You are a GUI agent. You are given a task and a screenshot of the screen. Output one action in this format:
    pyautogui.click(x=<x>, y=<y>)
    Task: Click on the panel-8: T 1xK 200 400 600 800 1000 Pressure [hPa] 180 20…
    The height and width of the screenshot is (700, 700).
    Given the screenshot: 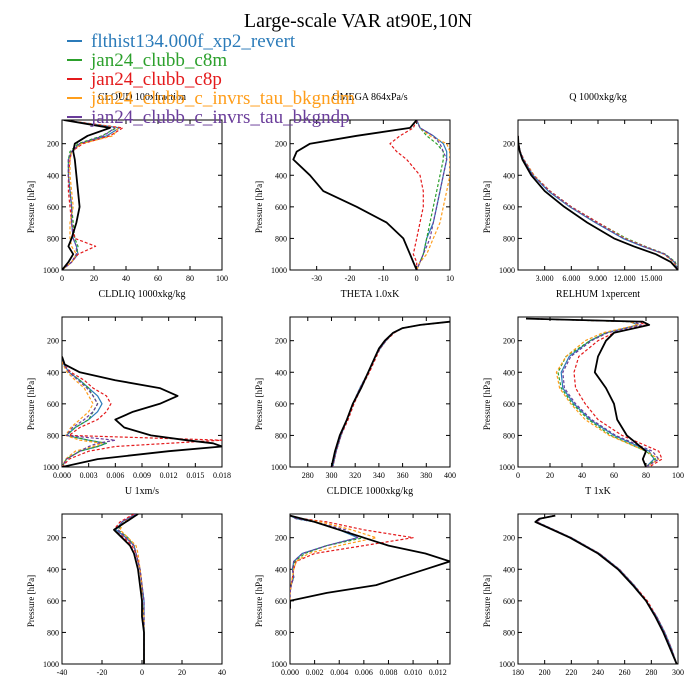 What is the action you would take?
    pyautogui.click(x=583, y=581)
    